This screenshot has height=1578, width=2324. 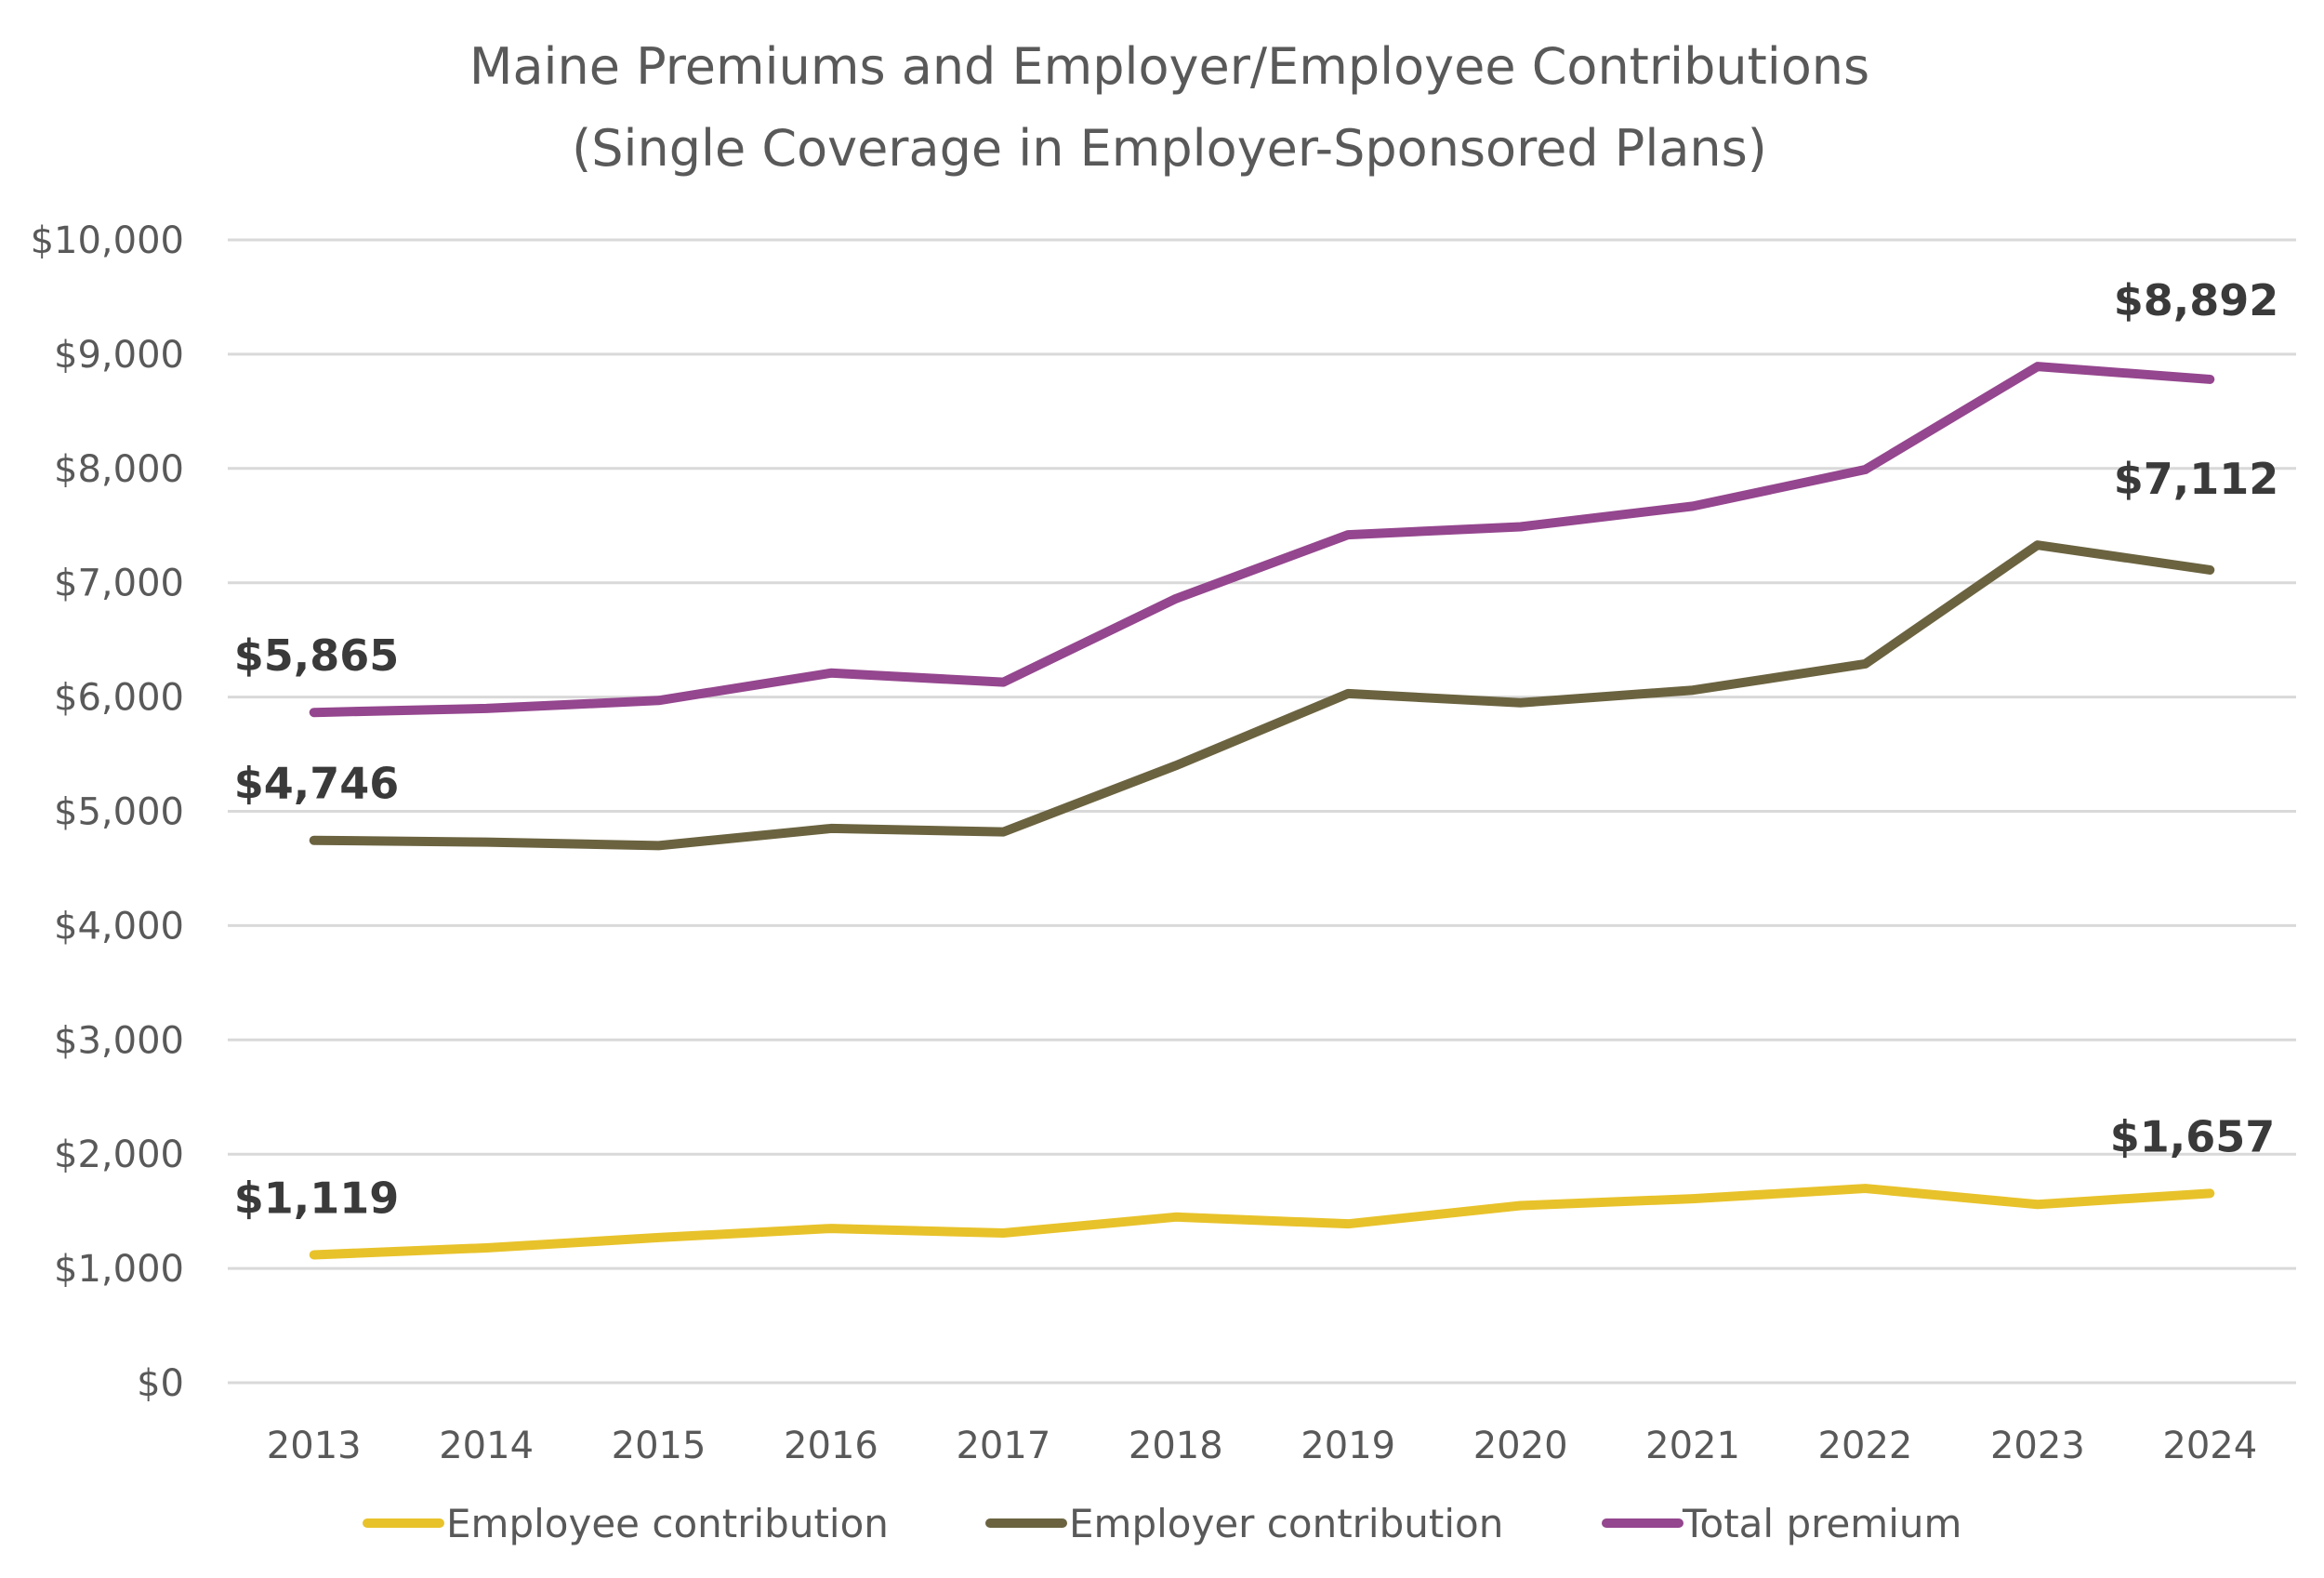 What do you see at coordinates (2209, 1446) in the screenshot?
I see `x-tick-label-2024: 2024` at bounding box center [2209, 1446].